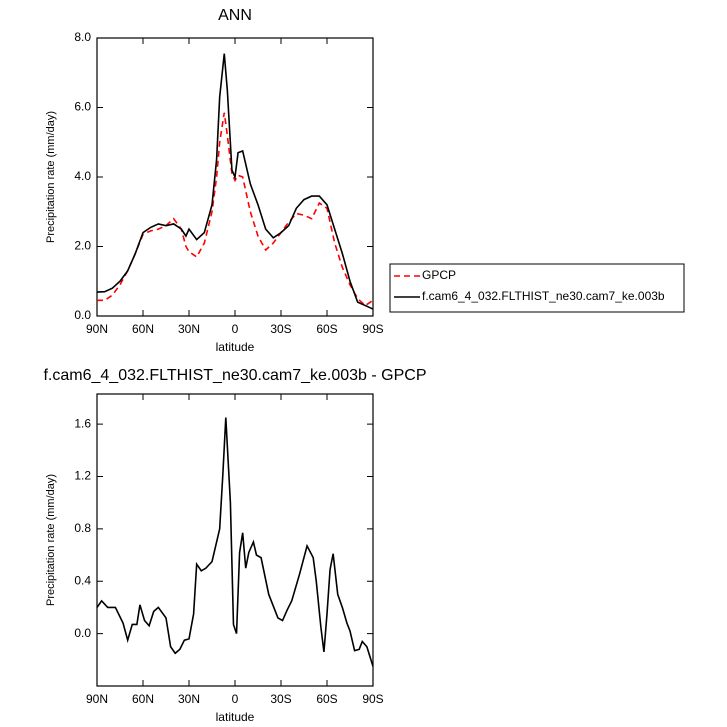  I want to click on y-tick-label: 8.0, so click(82, 37).